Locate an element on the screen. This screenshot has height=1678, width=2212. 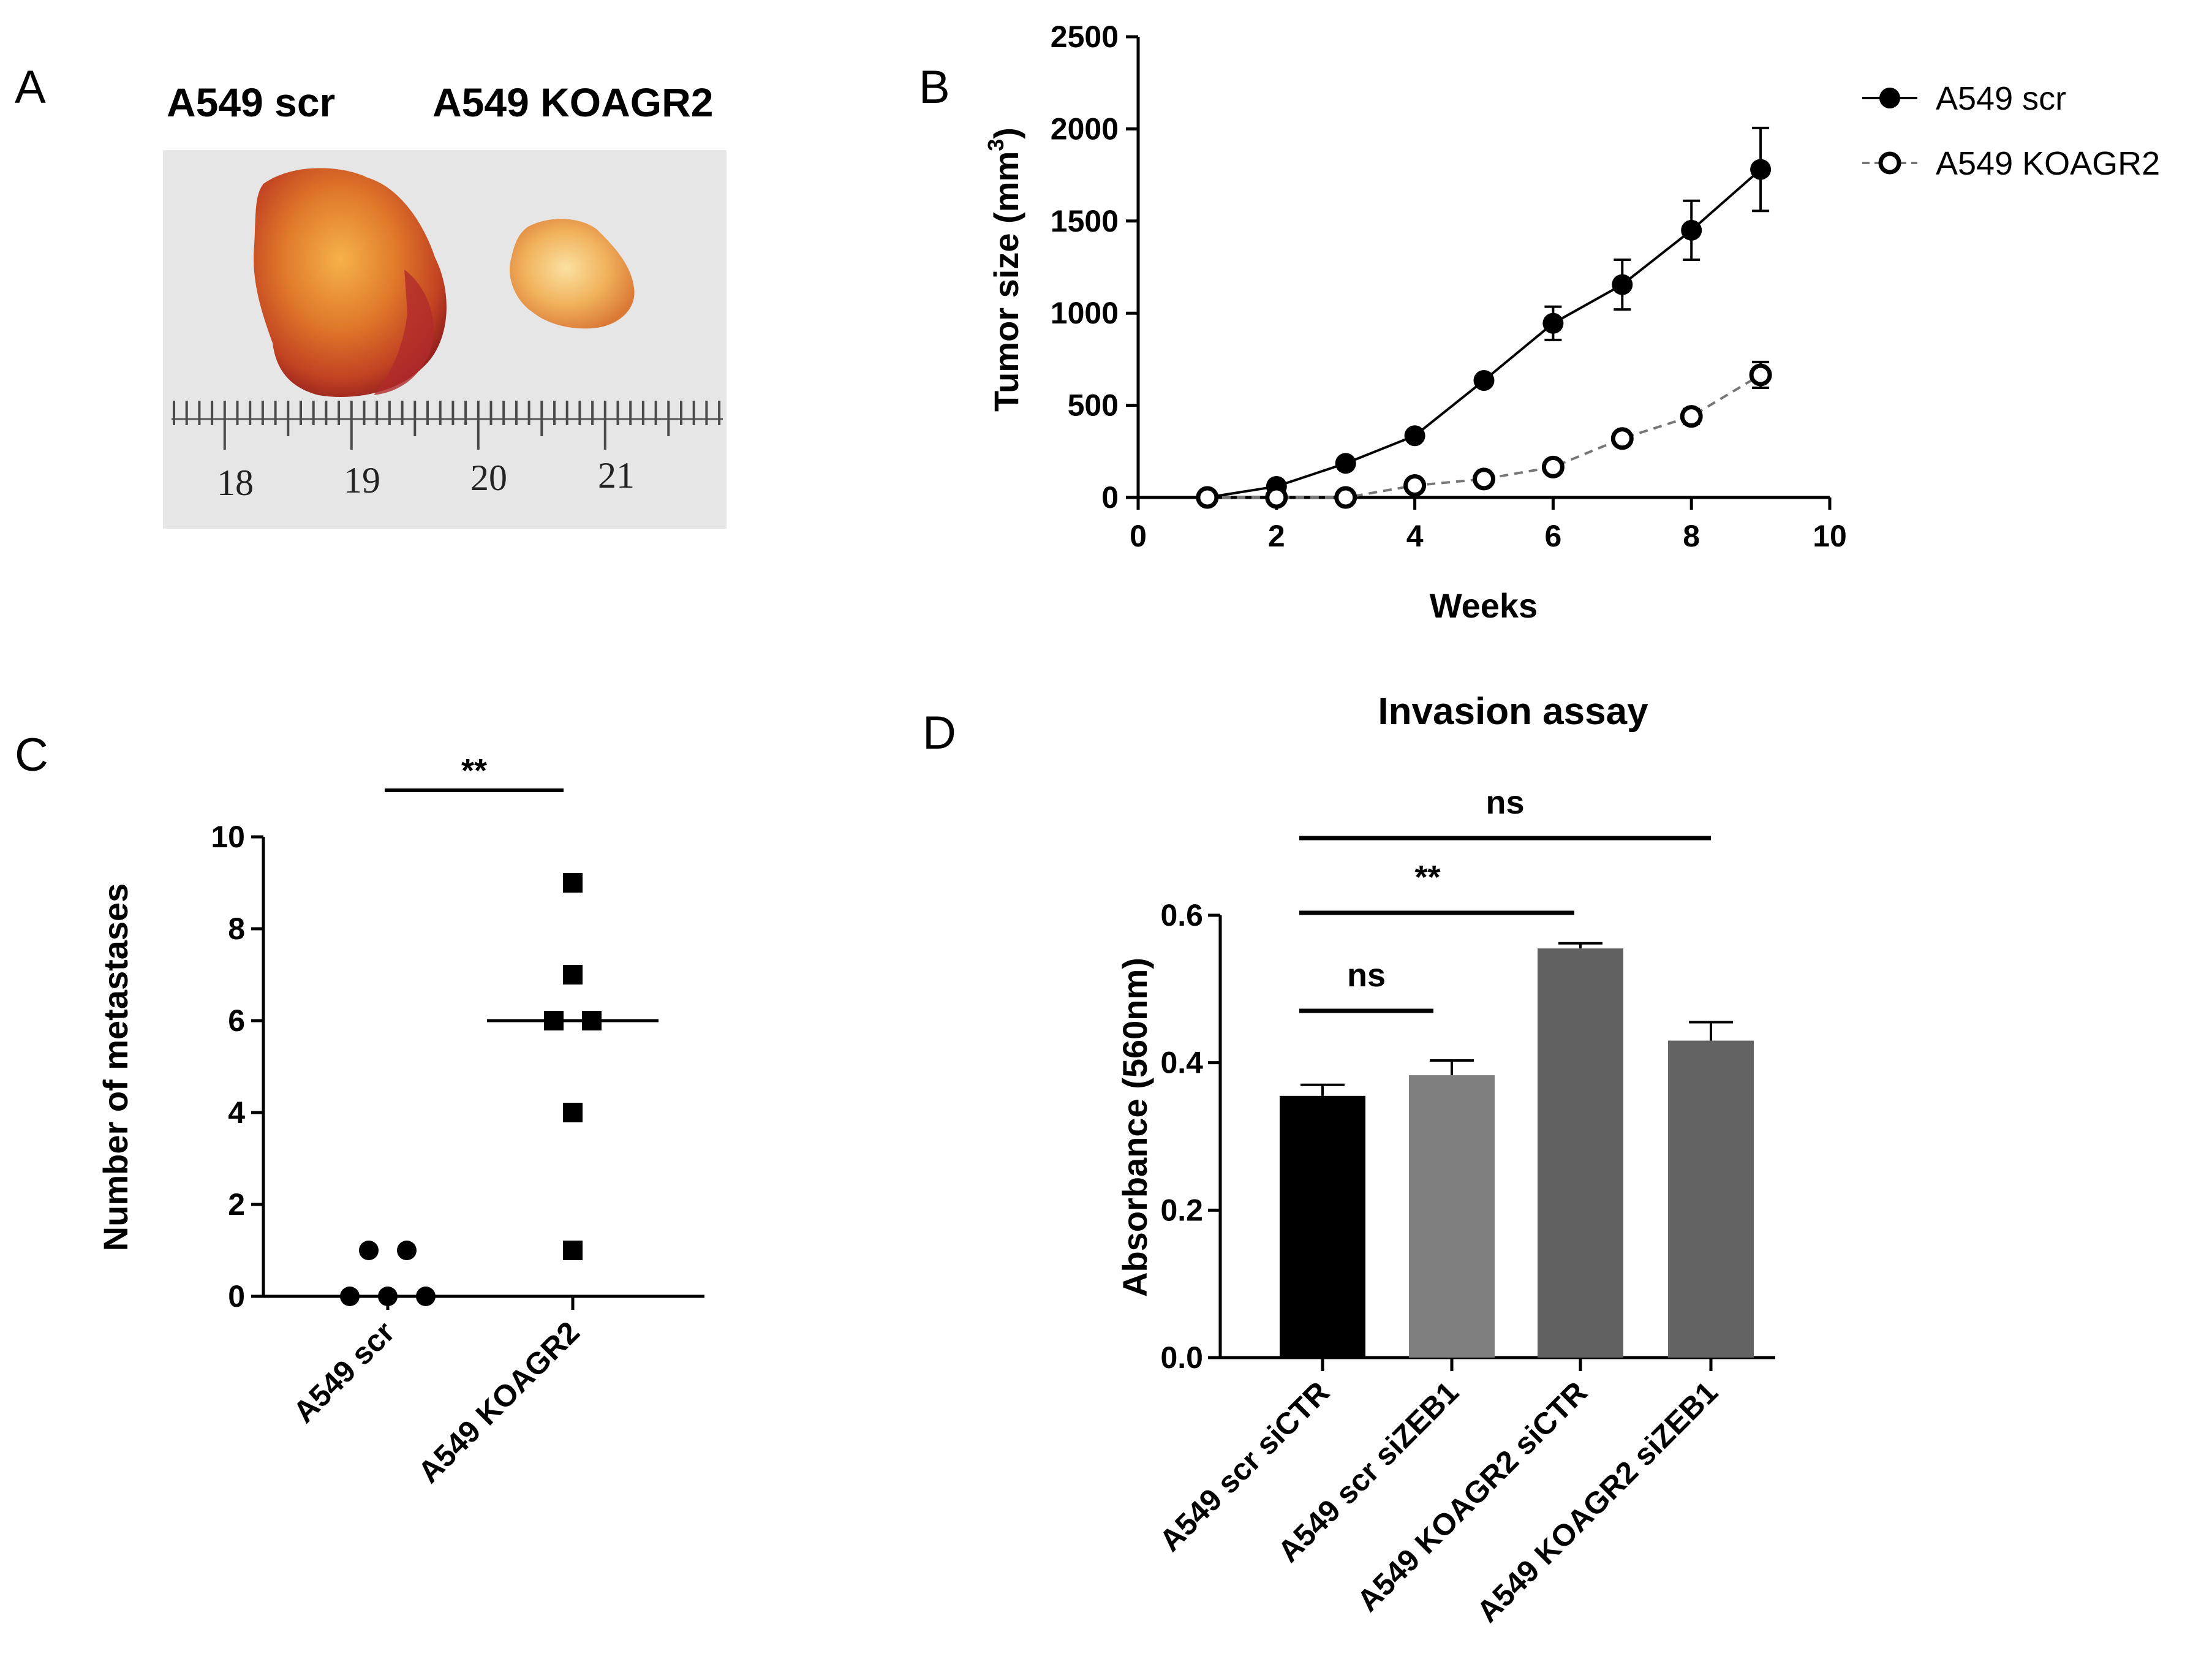
chart-d-significance: ns ** ns is located at coordinates (1505, 898).